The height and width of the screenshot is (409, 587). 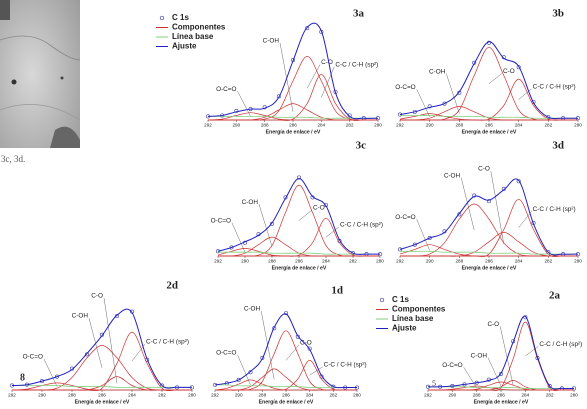 What do you see at coordinates (180, 17) in the screenshot?
I see `legend-label: C 1s` at bounding box center [180, 17].